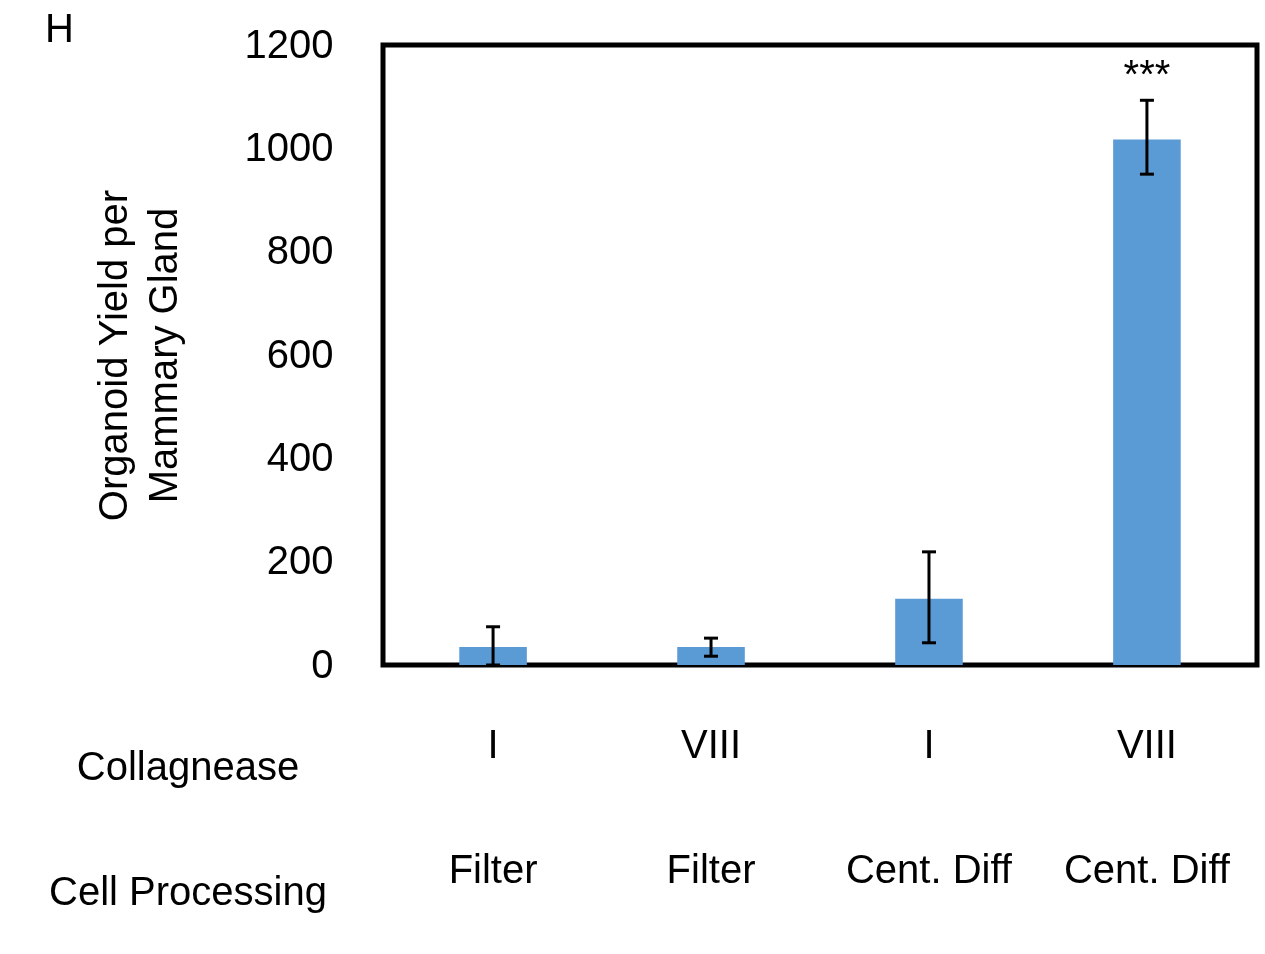  Describe the element at coordinates (300, 250) in the screenshot. I see `y-tick-label: 800` at that location.